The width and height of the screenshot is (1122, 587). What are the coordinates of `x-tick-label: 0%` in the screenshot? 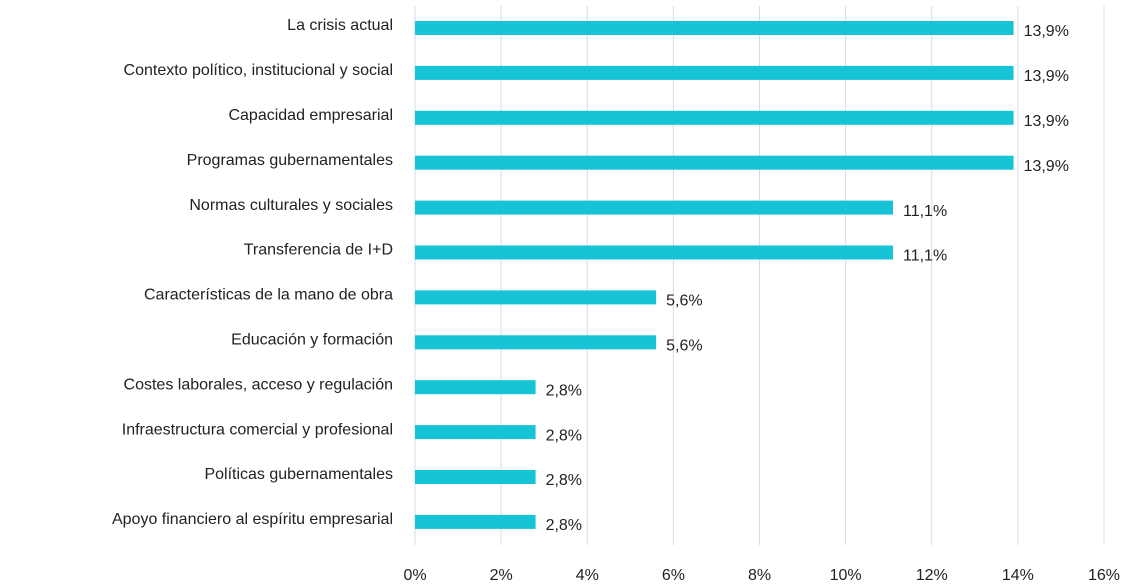 It's located at (414, 575).